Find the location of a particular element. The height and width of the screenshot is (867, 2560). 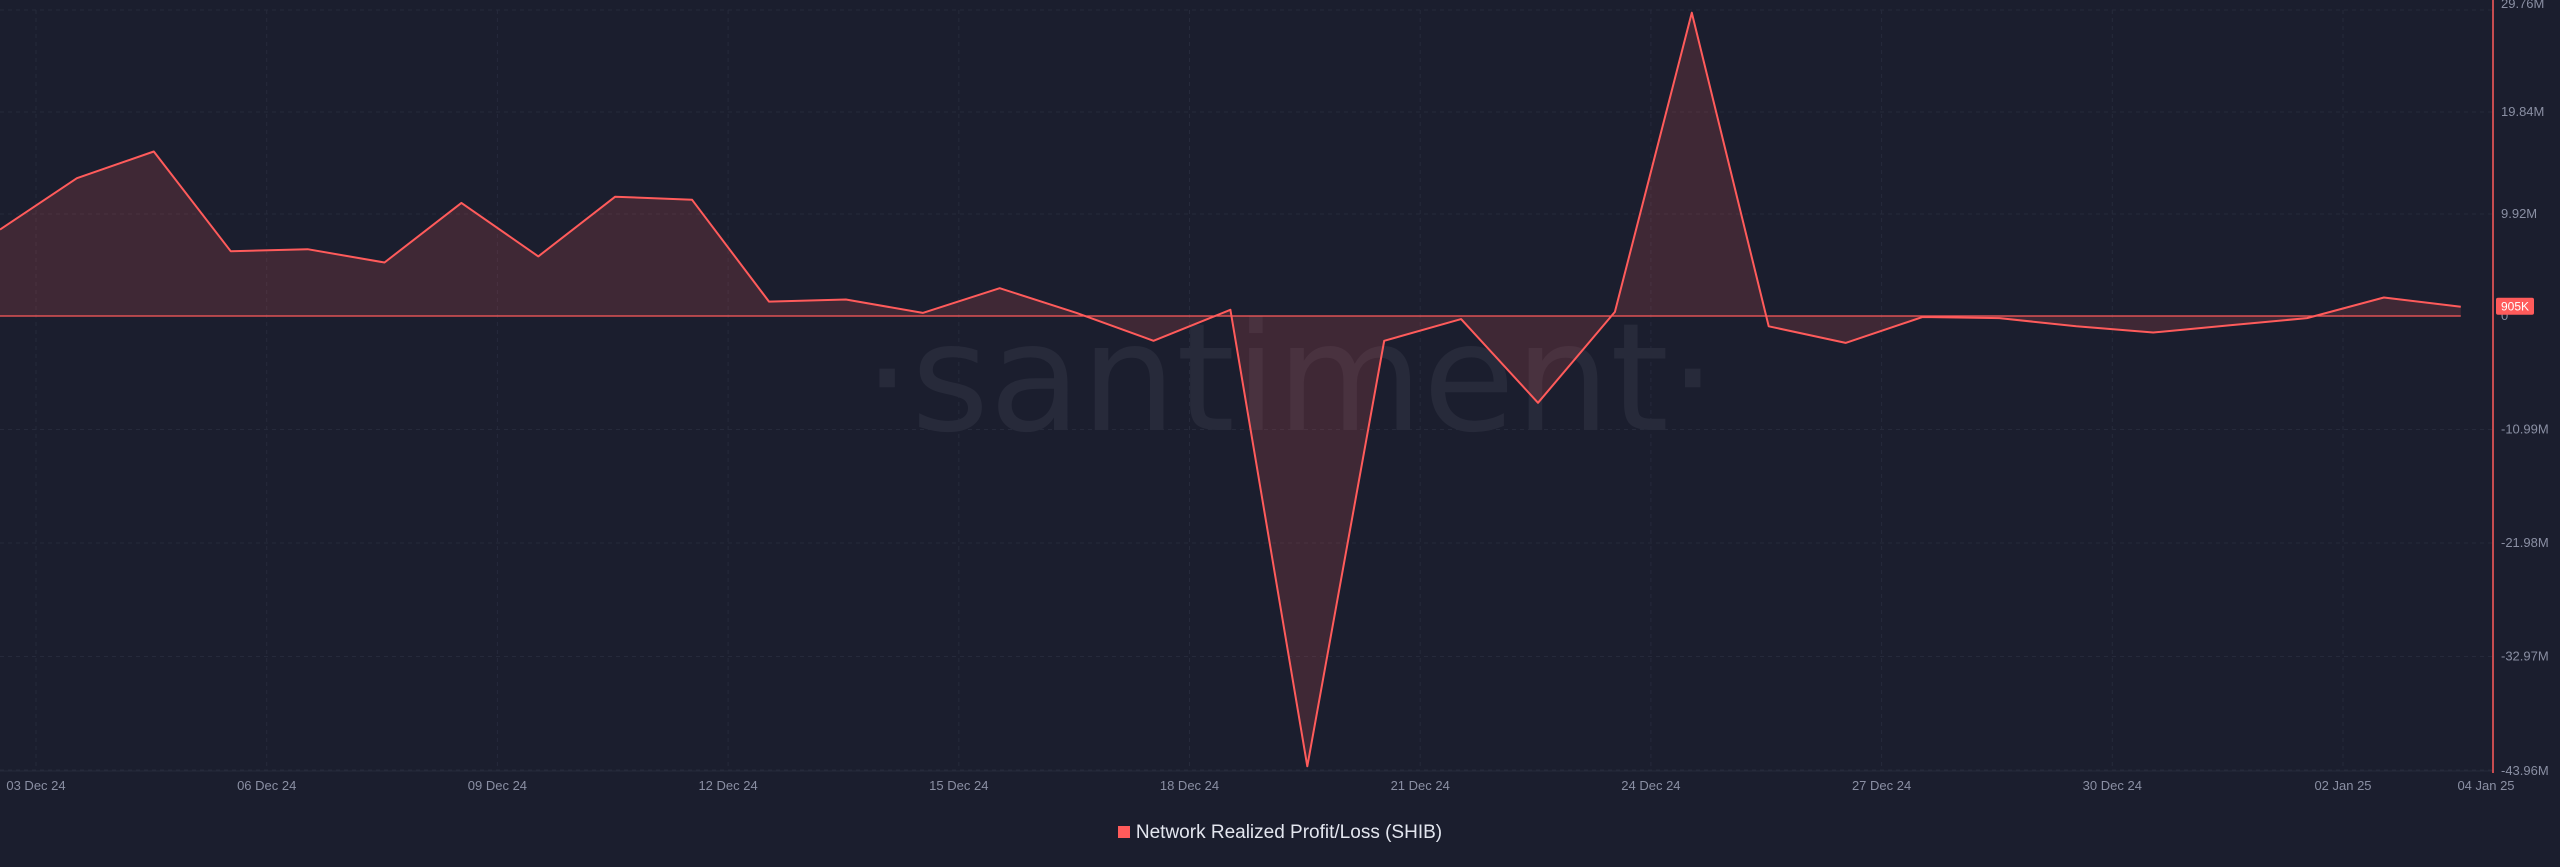

current-value-badge-group: 905K is located at coordinates (2515, 306).